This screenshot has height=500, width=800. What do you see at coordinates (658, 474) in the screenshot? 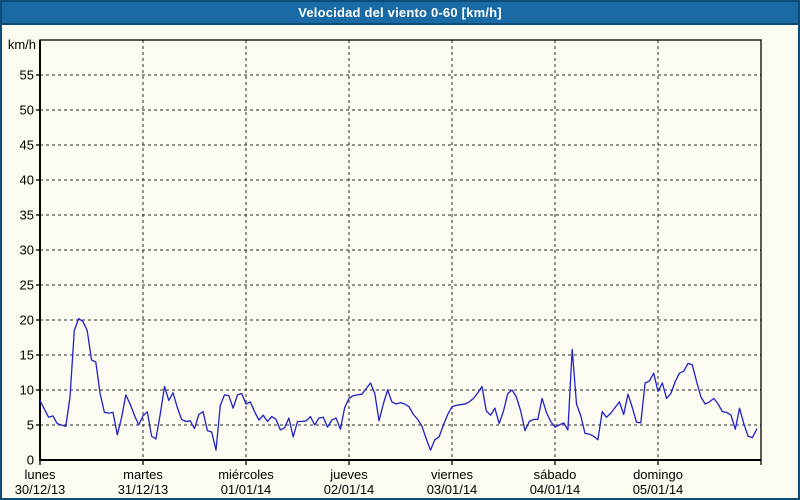
I see `x-day-label: domingo` at bounding box center [658, 474].